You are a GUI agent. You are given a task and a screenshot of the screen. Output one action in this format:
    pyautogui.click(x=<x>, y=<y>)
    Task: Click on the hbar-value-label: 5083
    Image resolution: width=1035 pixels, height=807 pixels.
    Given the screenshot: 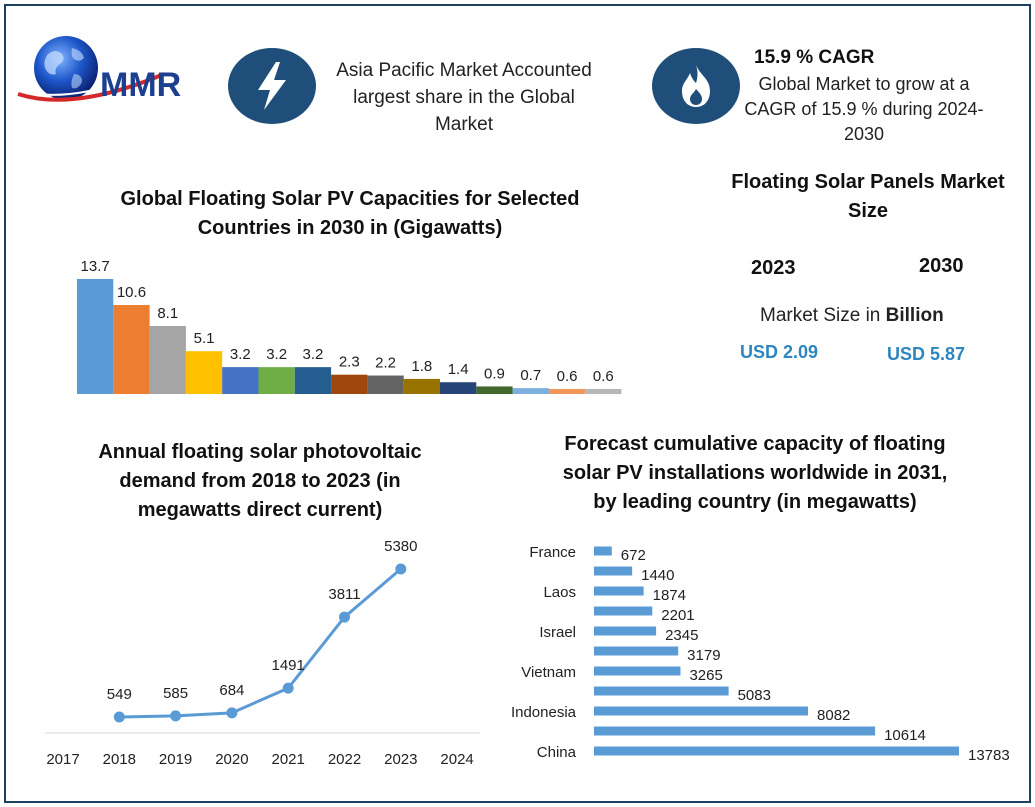 What is the action you would take?
    pyautogui.click(x=754, y=695)
    